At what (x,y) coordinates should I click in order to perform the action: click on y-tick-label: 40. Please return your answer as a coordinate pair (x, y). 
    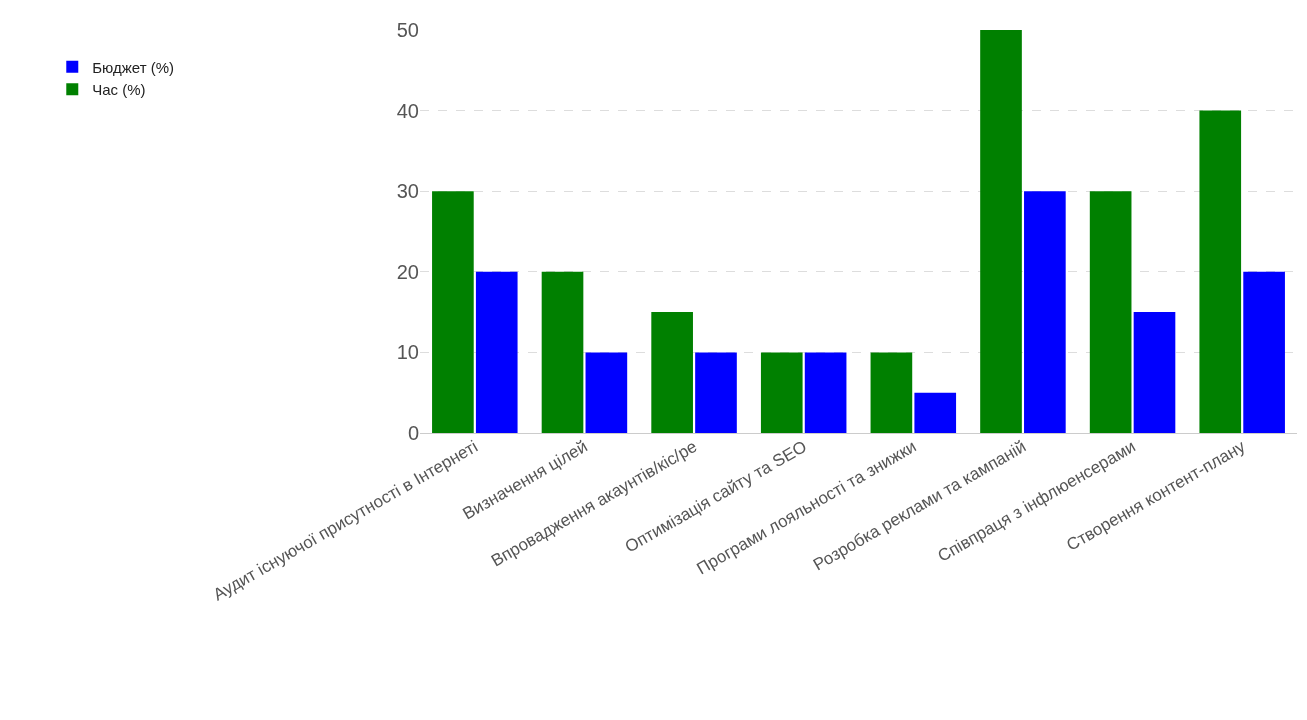
    Looking at the image, I should click on (407, 110).